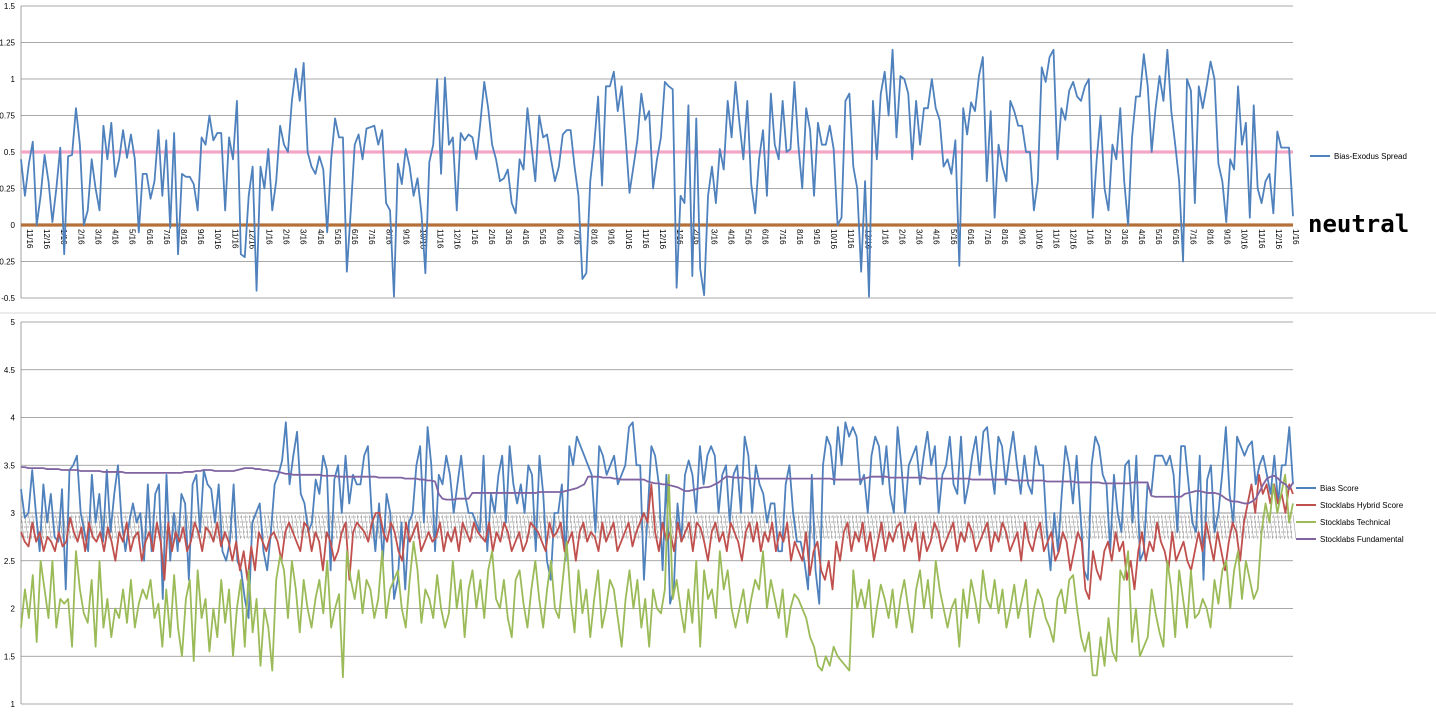 This screenshot has height=715, width=1436. What do you see at coordinates (8, 116) in the screenshot?
I see `spread-y-tick-label: 0.75` at bounding box center [8, 116].